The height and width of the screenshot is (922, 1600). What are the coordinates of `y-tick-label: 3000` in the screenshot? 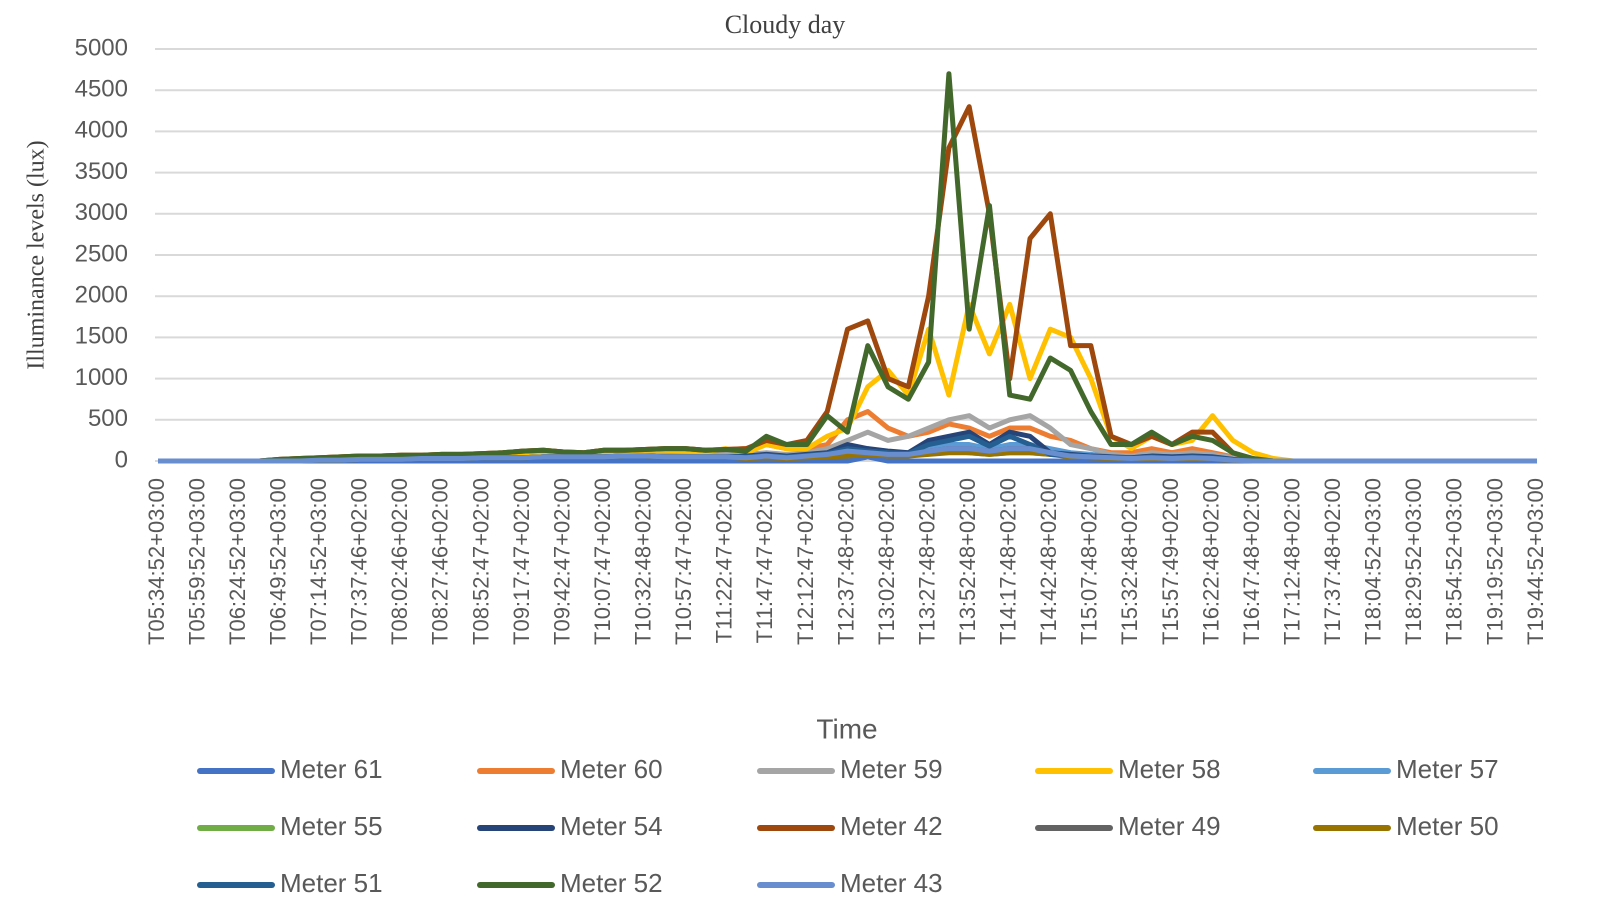 It's located at (101, 212).